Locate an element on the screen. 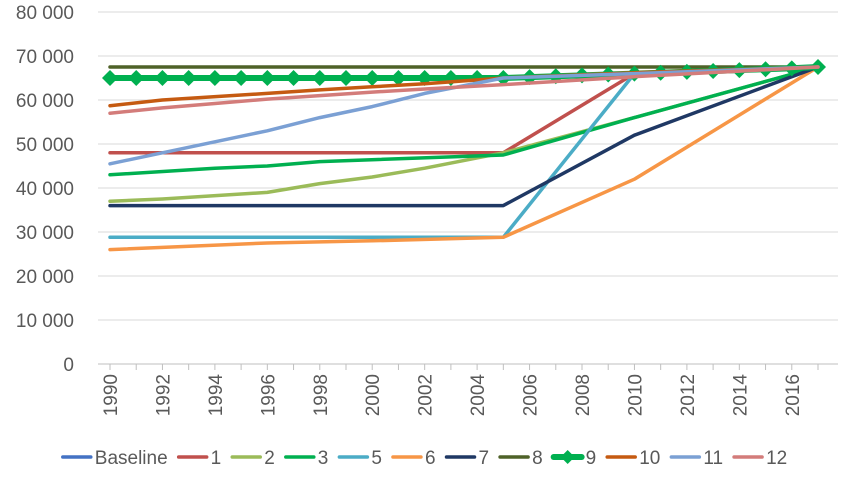  x-tick-label: 1990 is located at coordinates (111, 395).